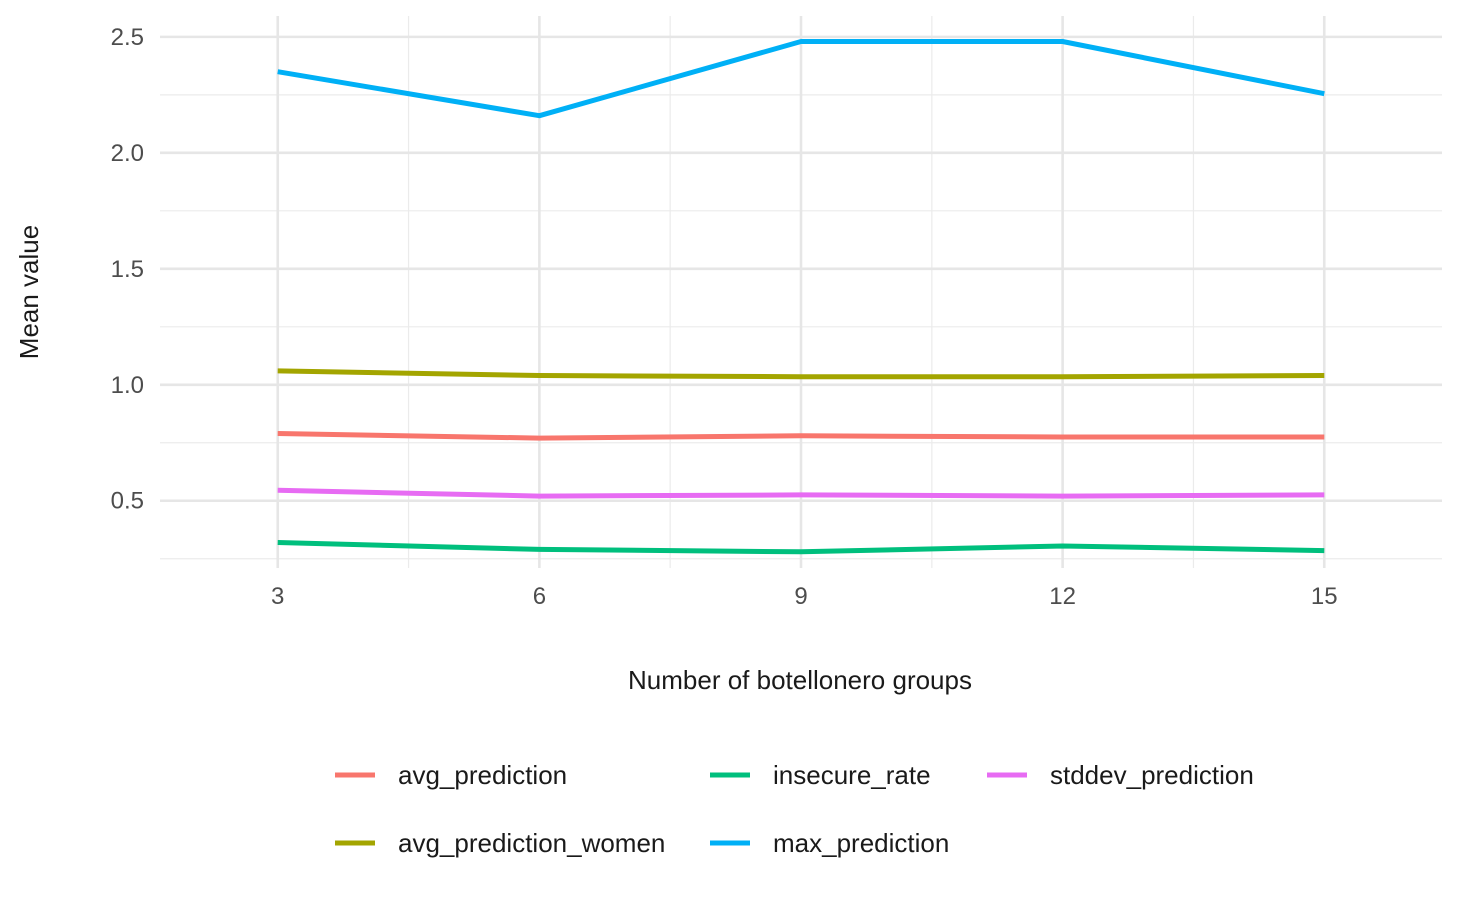 The width and height of the screenshot is (1460, 902). Describe the element at coordinates (800, 680) in the screenshot. I see `x-axis-title: Number of botellonero groups` at that location.